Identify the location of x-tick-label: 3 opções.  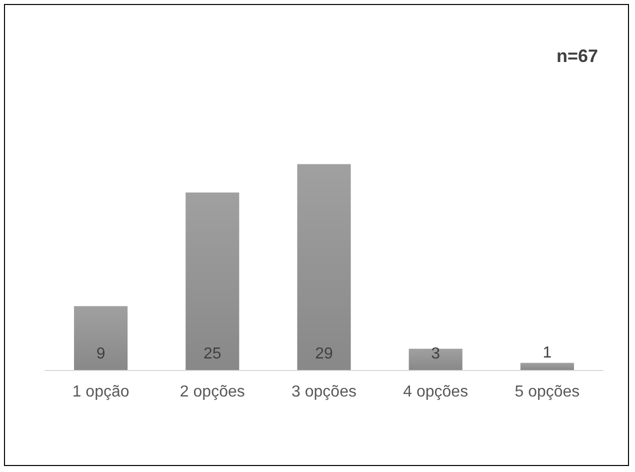
(324, 392).